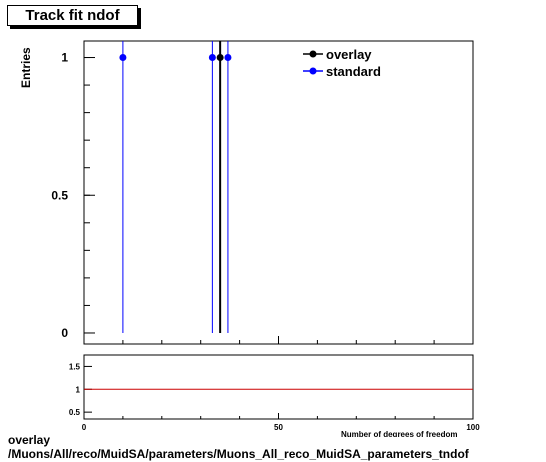 The image size is (546, 462). I want to click on ratio-y-tick-label: 1.5, so click(75, 366).